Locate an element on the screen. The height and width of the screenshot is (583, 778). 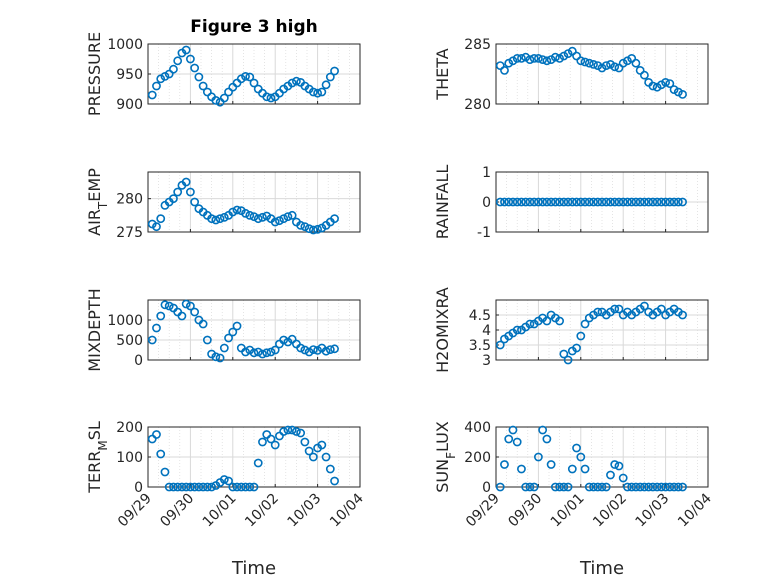
subplot-2: 280 285 THETA is located at coordinates (571, 75).